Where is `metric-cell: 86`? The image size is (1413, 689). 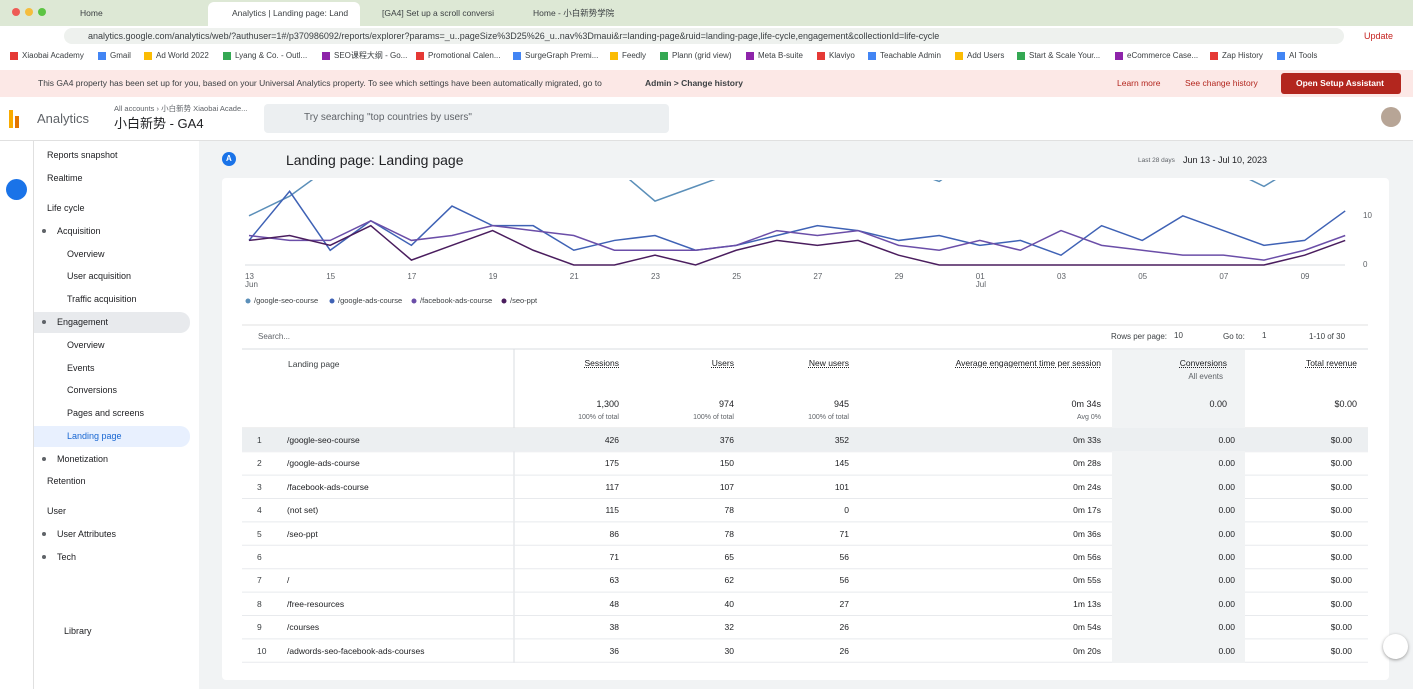 metric-cell: 86 is located at coordinates (614, 533).